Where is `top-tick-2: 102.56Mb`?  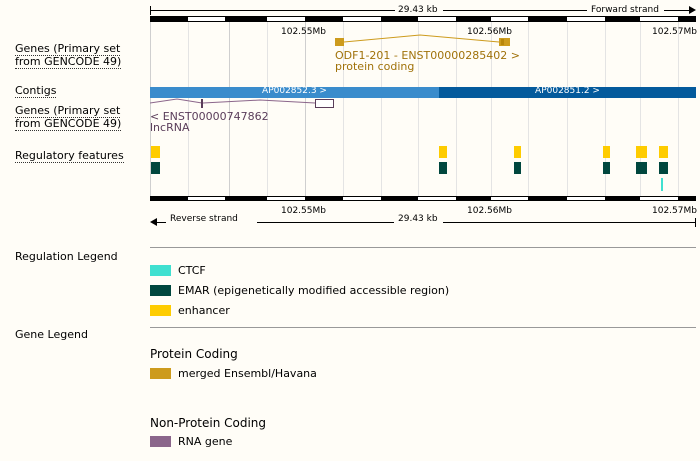 top-tick-2: 102.56Mb is located at coordinates (489, 32).